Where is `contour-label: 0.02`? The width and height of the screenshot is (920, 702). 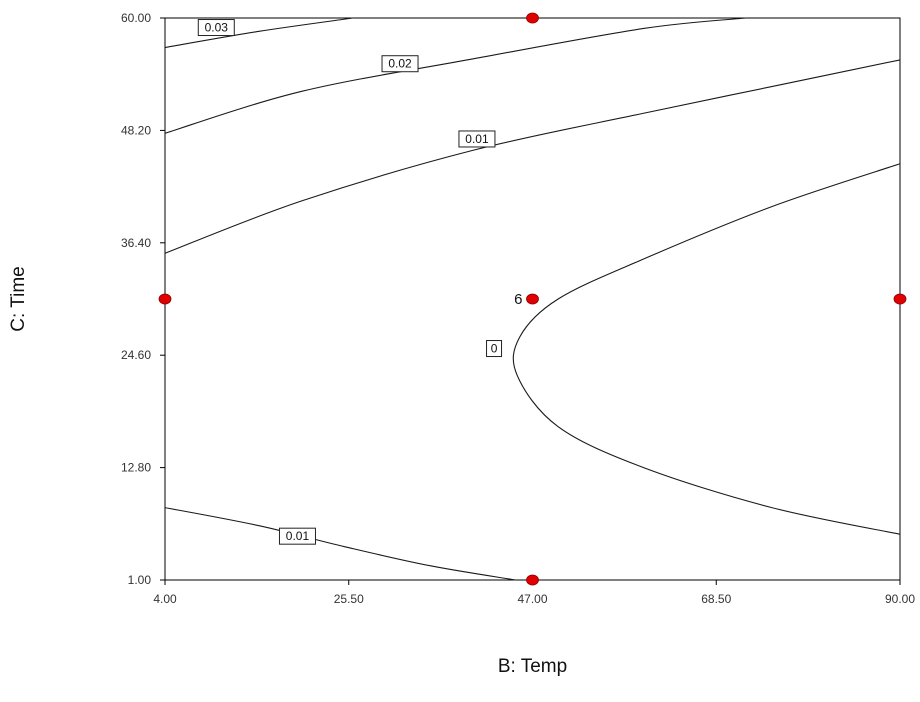 contour-label: 0.02 is located at coordinates (400, 64).